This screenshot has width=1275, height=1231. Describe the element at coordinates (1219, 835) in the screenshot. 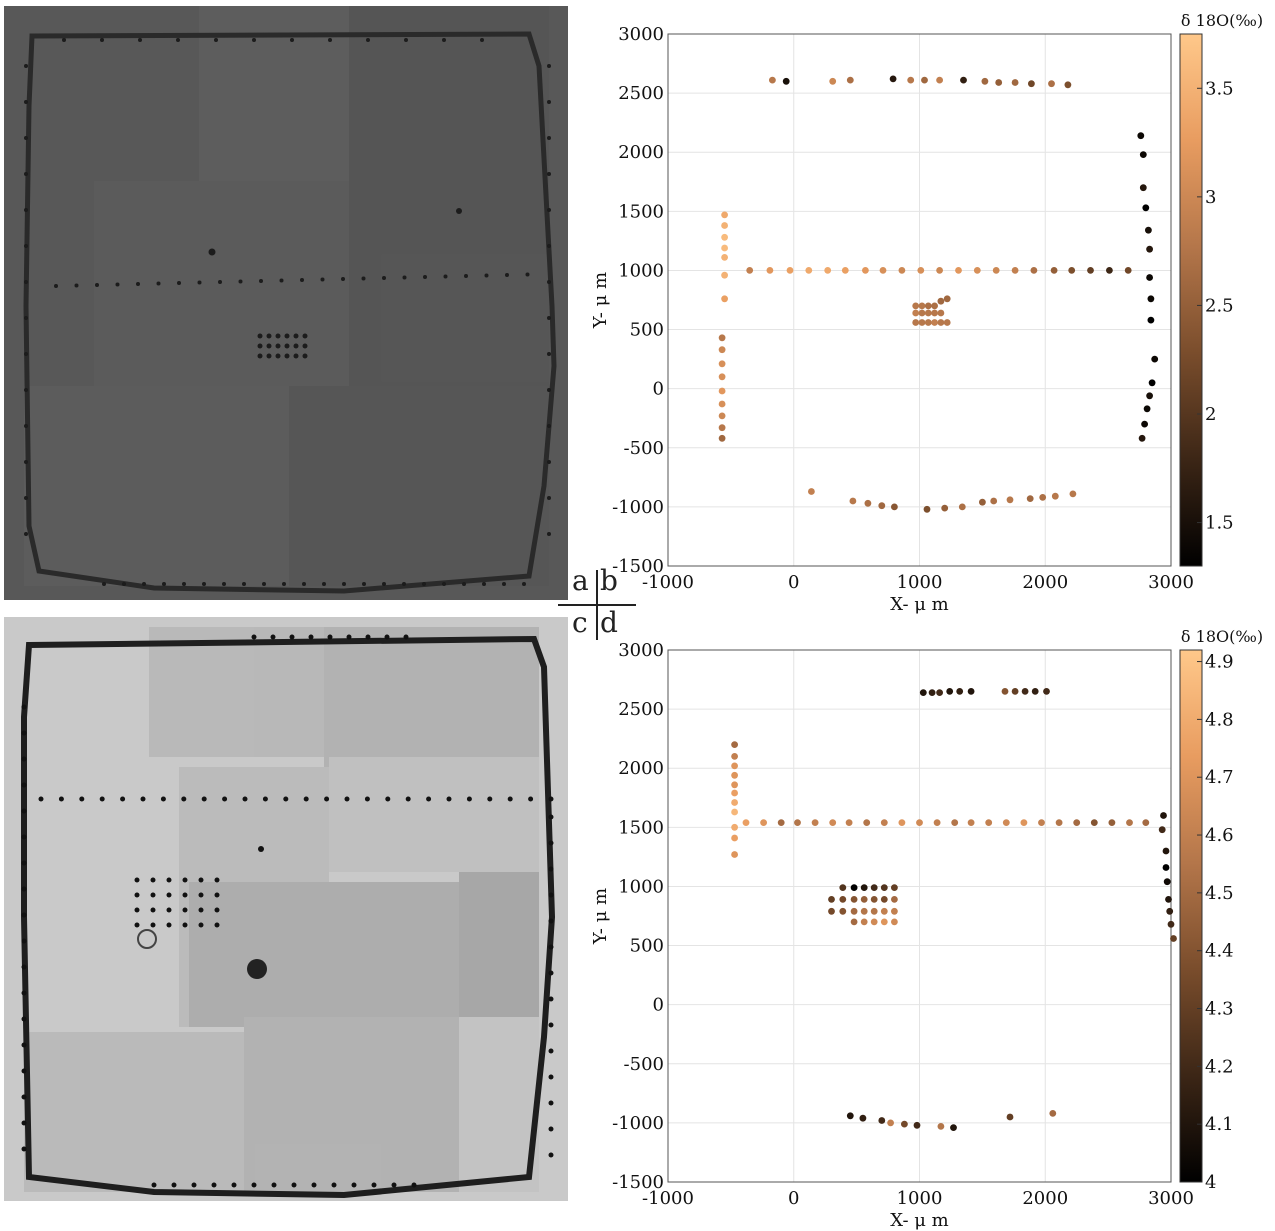

I see `colorbar-tick-label: 4.6` at that location.